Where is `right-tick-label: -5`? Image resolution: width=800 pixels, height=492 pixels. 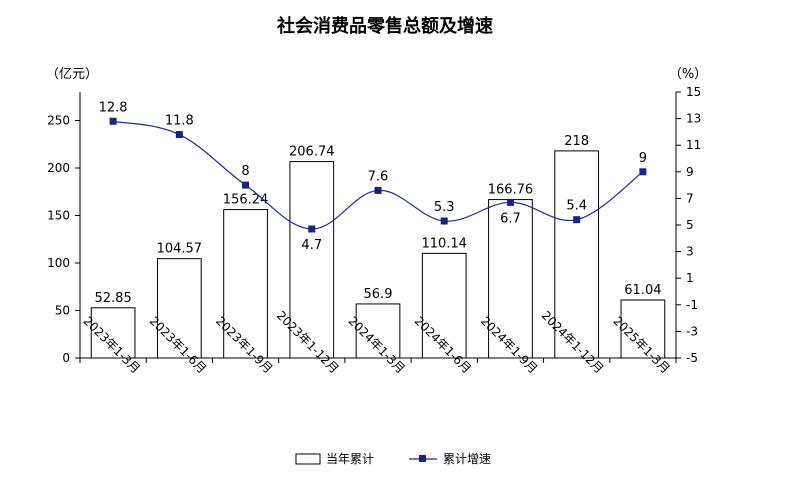
right-tick-label: -5 is located at coordinates (692, 358).